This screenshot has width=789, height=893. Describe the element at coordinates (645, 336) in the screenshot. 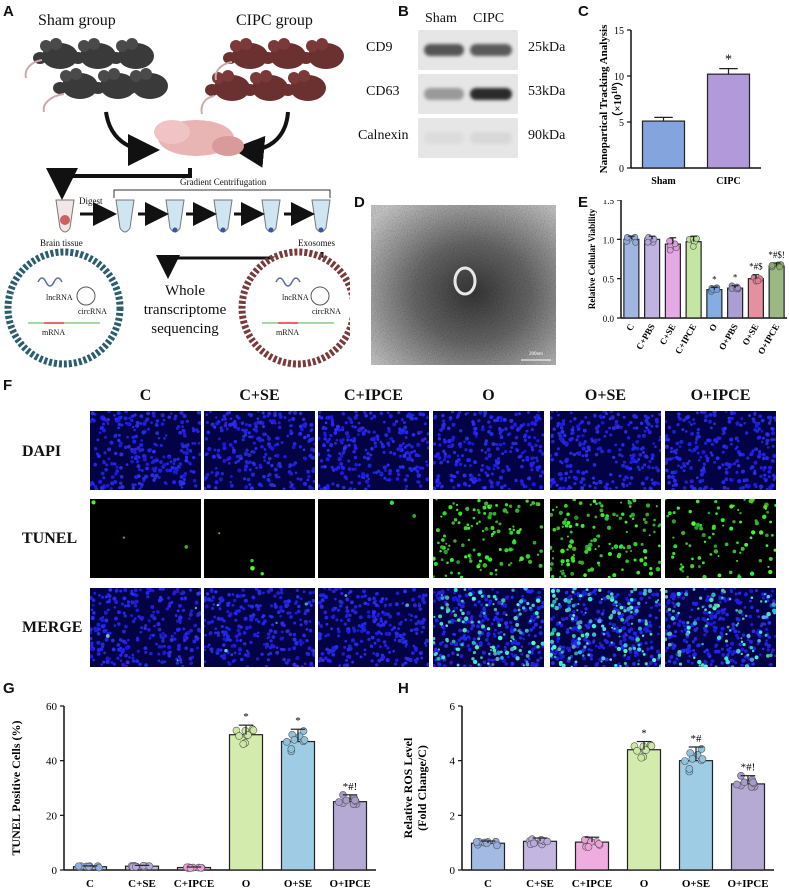

I see `x-tick-label: C+PBS` at that location.